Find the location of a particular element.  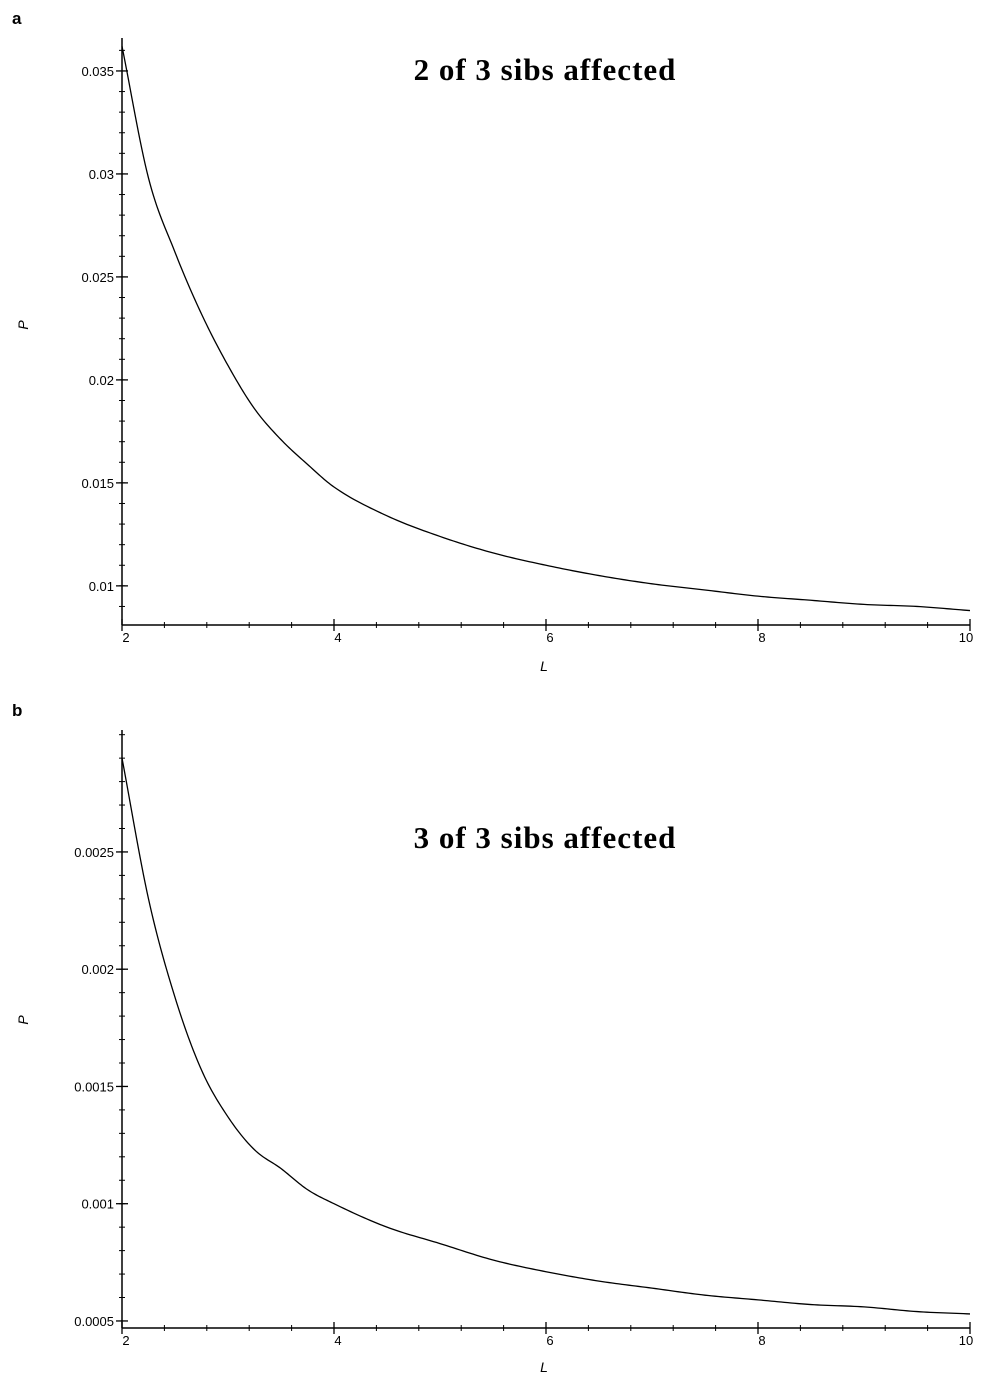

y-tick-label-a: 0.025 is located at coordinates (97, 277).